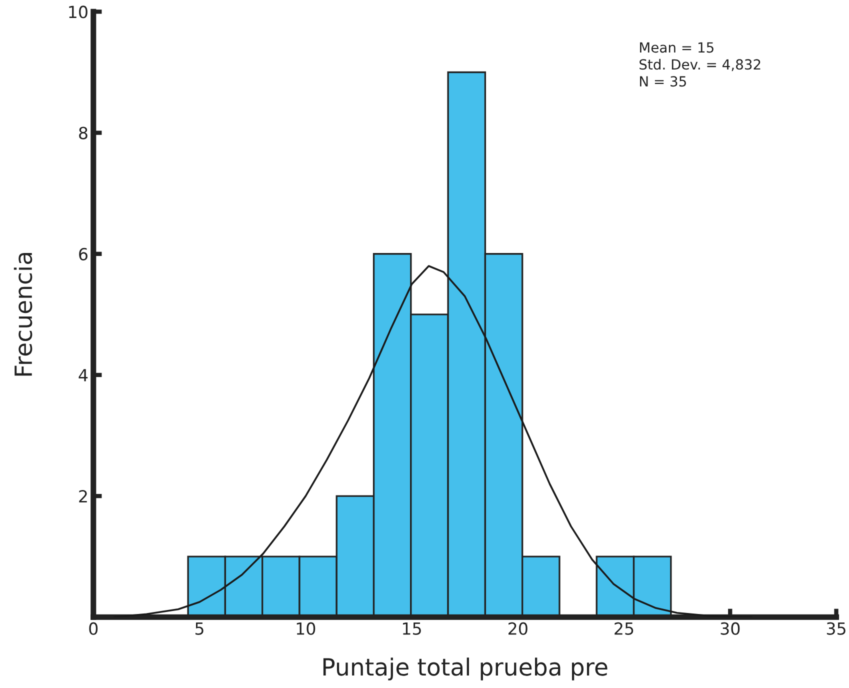 This screenshot has width=849, height=688. What do you see at coordinates (83, 375) in the screenshot?
I see `y-tick-label: 4` at bounding box center [83, 375].